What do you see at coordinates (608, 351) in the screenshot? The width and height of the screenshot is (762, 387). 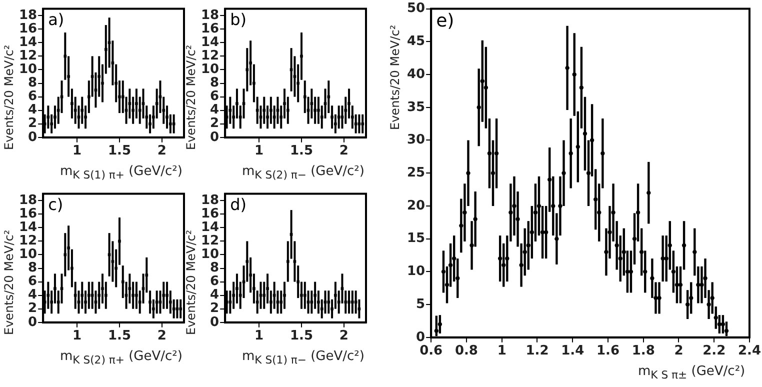 I see `x-tick-label: 1.6` at bounding box center [608, 351].